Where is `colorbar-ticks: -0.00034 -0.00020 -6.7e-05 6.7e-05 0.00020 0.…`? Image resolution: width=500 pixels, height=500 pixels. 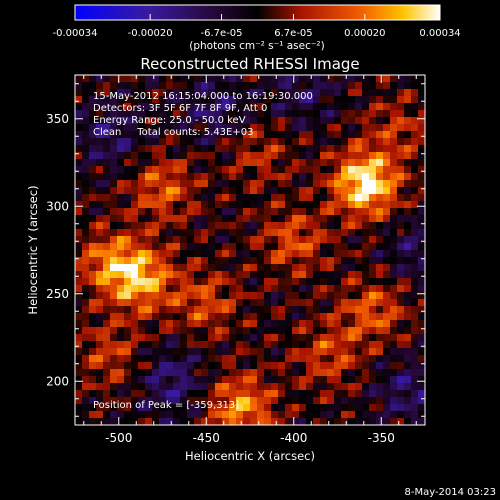 colorbar-ticks: -0.00034 -0.00020 -6.7e-05 6.7e-05 0.00020 0.… is located at coordinates (257, 26).